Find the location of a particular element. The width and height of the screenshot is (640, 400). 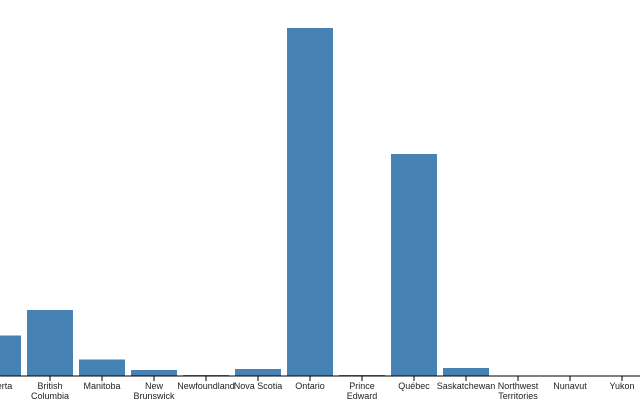

x-tick-label: Alberta is located at coordinates (6, 386).